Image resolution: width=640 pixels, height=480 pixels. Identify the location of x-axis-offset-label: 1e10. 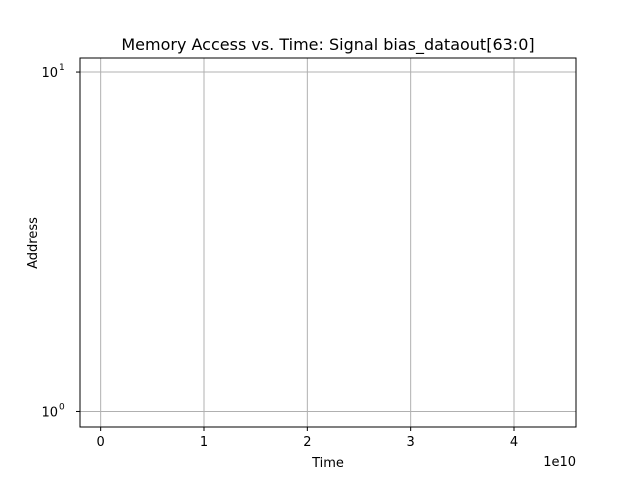
(559, 462).